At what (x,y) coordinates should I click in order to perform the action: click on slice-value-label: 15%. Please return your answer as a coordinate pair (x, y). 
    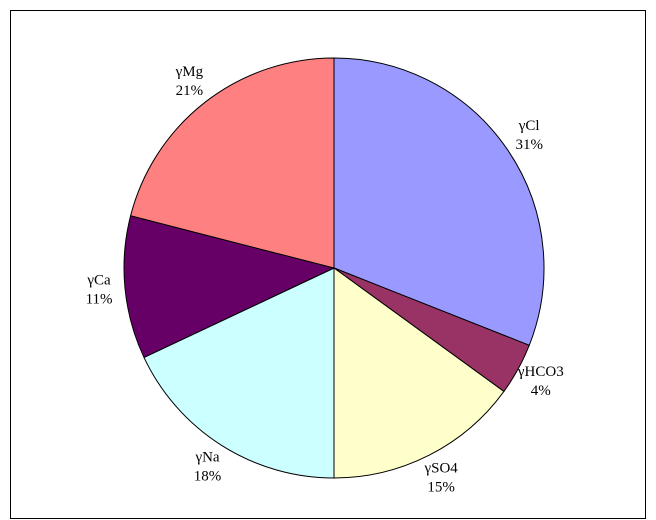
    Looking at the image, I should click on (441, 488).